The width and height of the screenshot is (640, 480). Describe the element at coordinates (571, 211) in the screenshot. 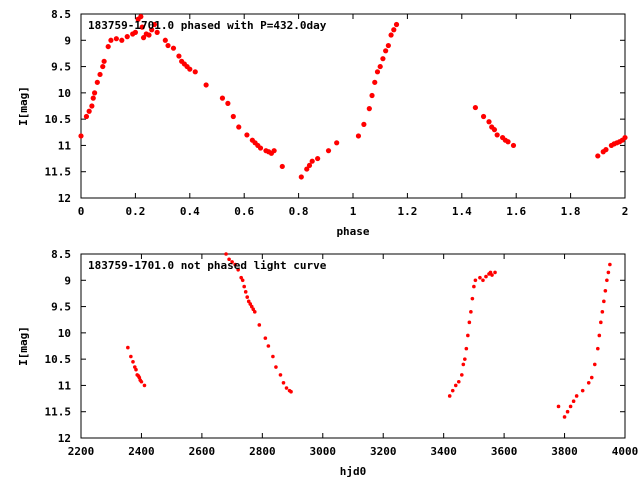

I see `x-tick-label: 1.8` at that location.